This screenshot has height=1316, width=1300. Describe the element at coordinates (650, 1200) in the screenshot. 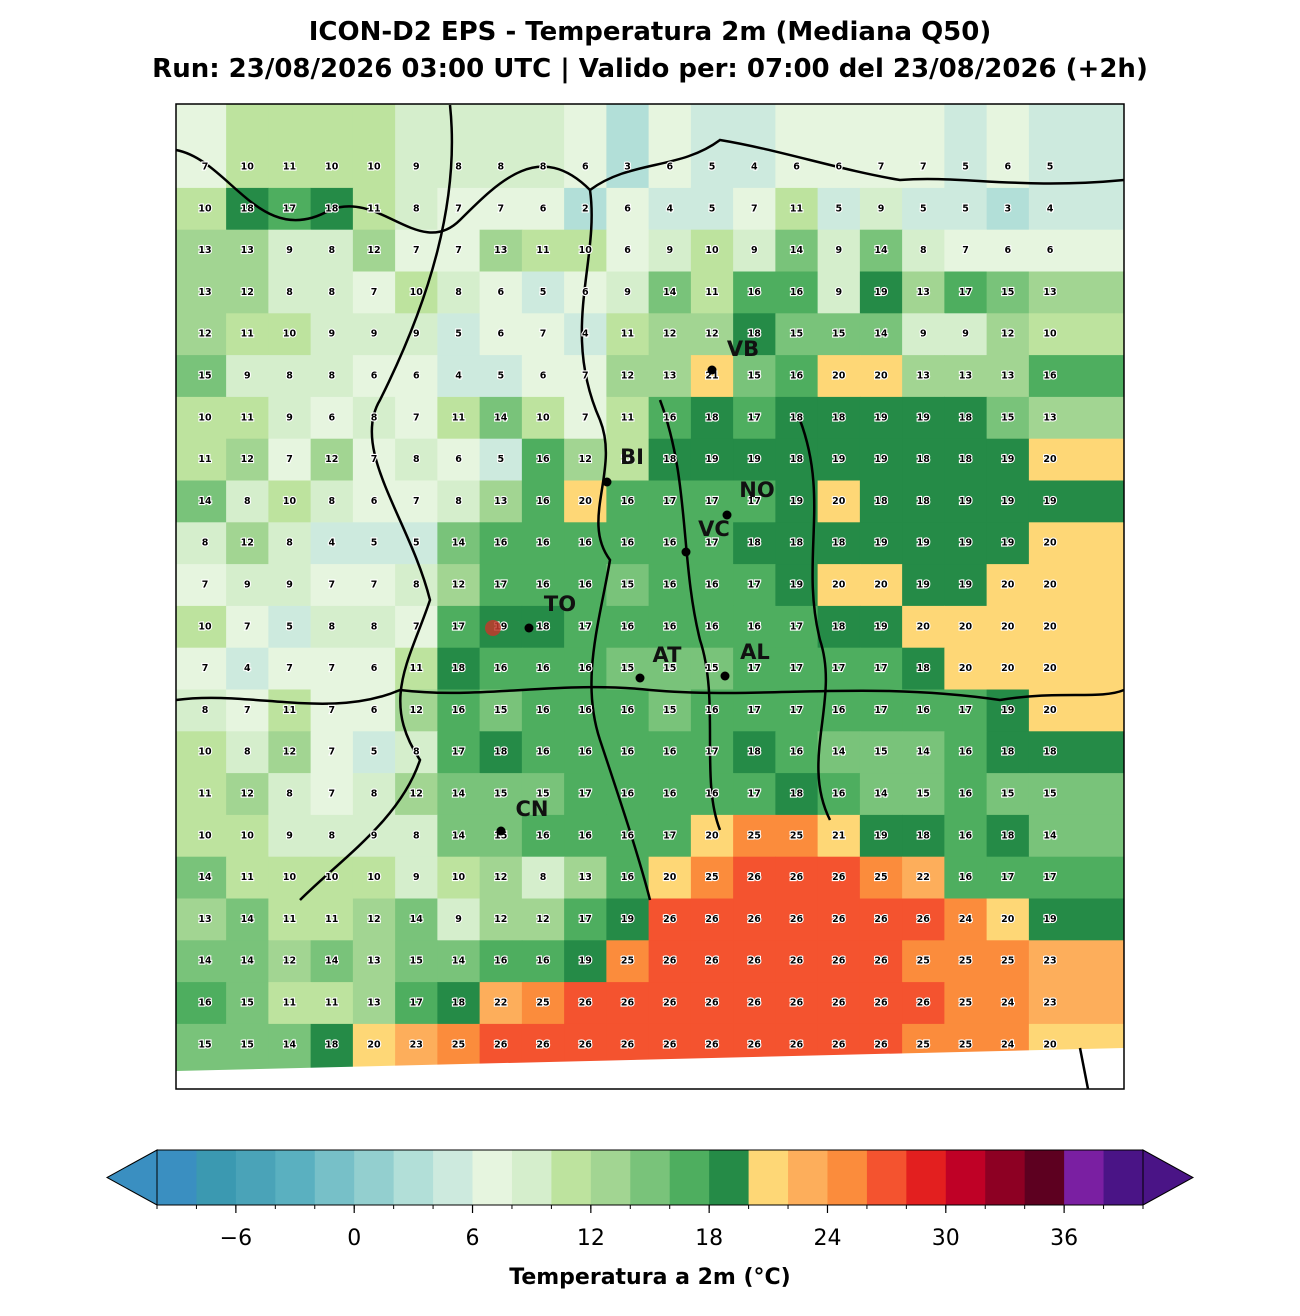

I see `colorbar: −6 0 6 12 18 24 30 36` at that location.